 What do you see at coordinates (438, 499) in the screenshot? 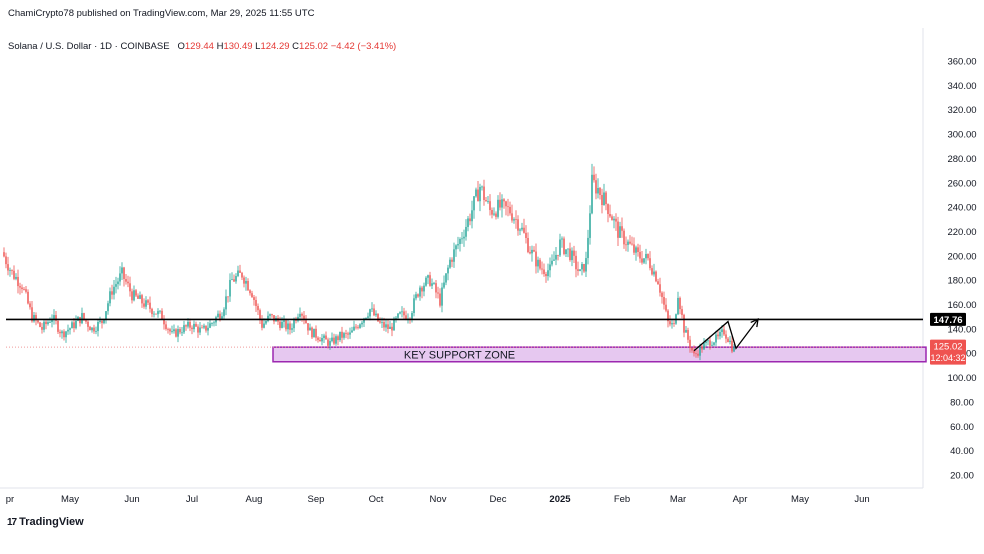
I see `x-tick-label: Nov` at bounding box center [438, 499].